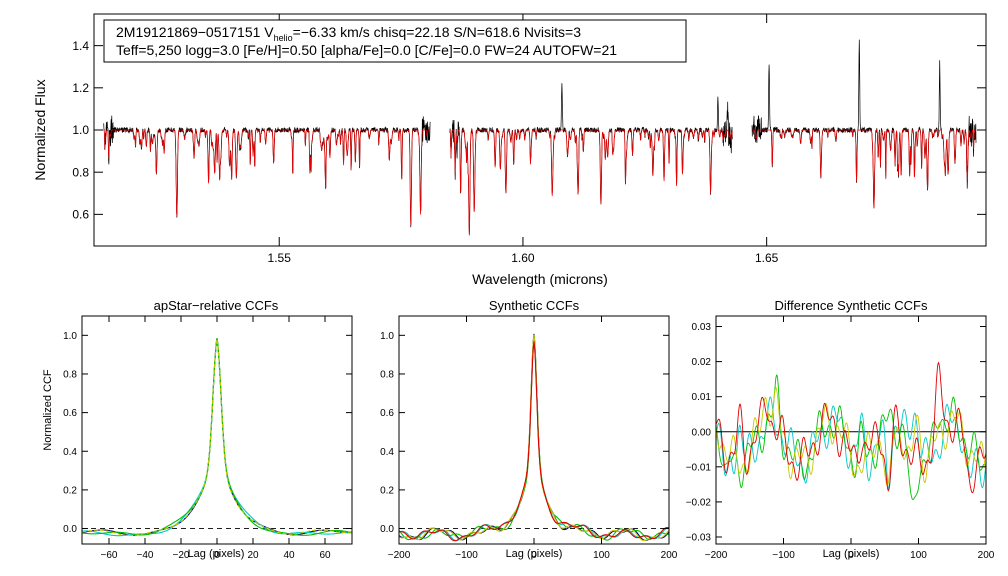  I want to click on synthetic-ccf-ticks: −200 −100 0 100 200 0.0 0.2 0.4 0.6 0.8 1.0, so click(529, 438).